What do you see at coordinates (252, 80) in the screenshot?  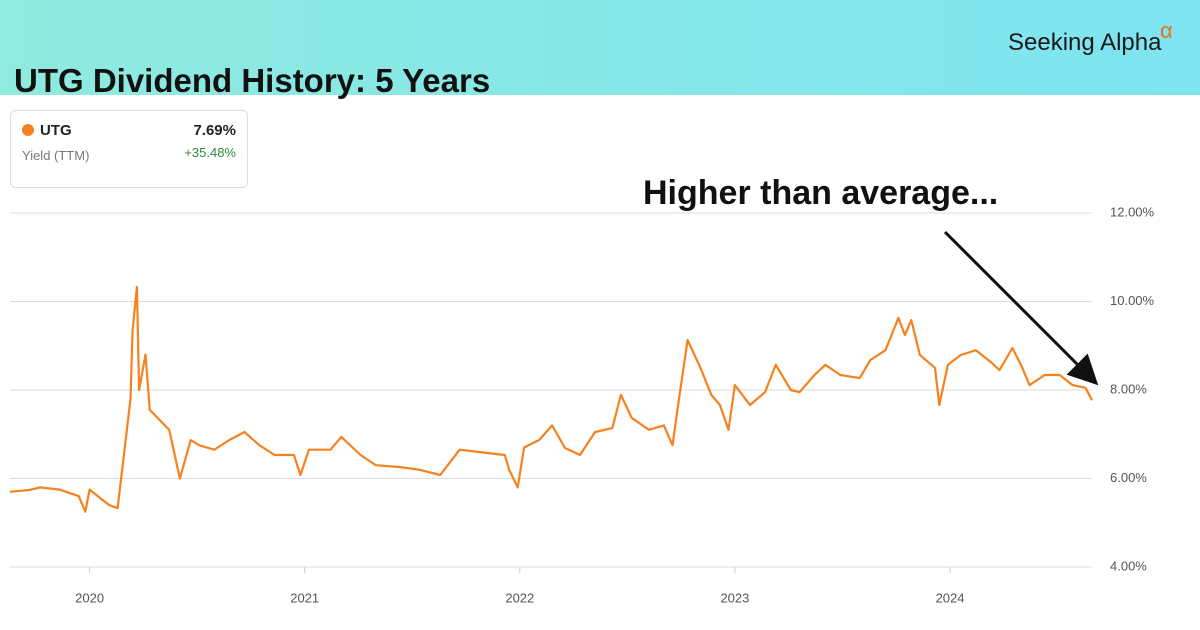 I see `chart-title: UTG Dividend History: 5 Years` at bounding box center [252, 80].